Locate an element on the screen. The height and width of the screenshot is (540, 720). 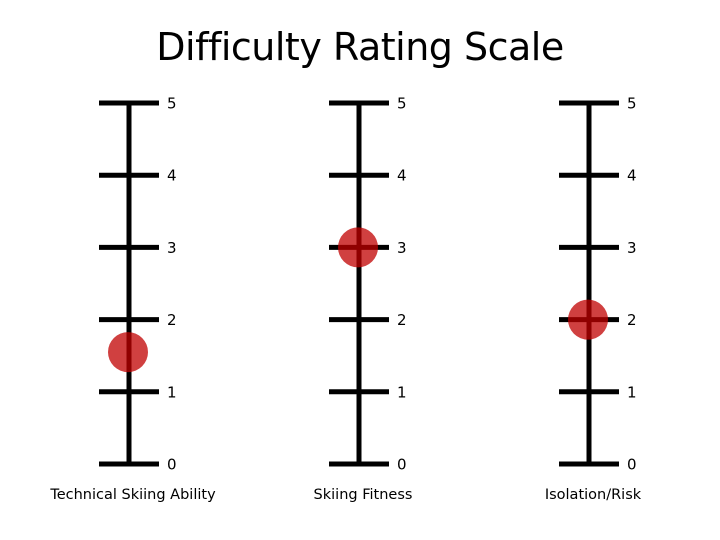
scale-caption: Skiing Fitness is located at coordinates (363, 495).